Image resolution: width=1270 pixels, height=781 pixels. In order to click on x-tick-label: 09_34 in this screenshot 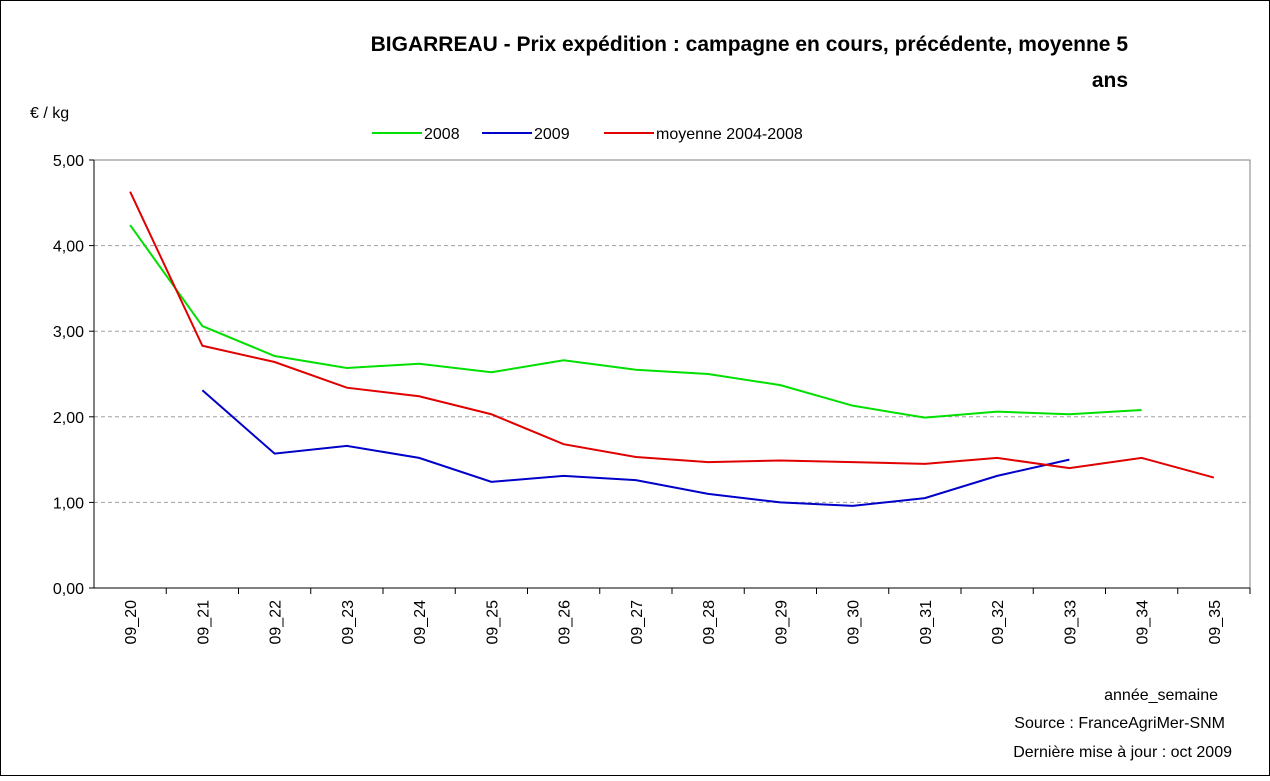, I will do `click(1143, 622)`.